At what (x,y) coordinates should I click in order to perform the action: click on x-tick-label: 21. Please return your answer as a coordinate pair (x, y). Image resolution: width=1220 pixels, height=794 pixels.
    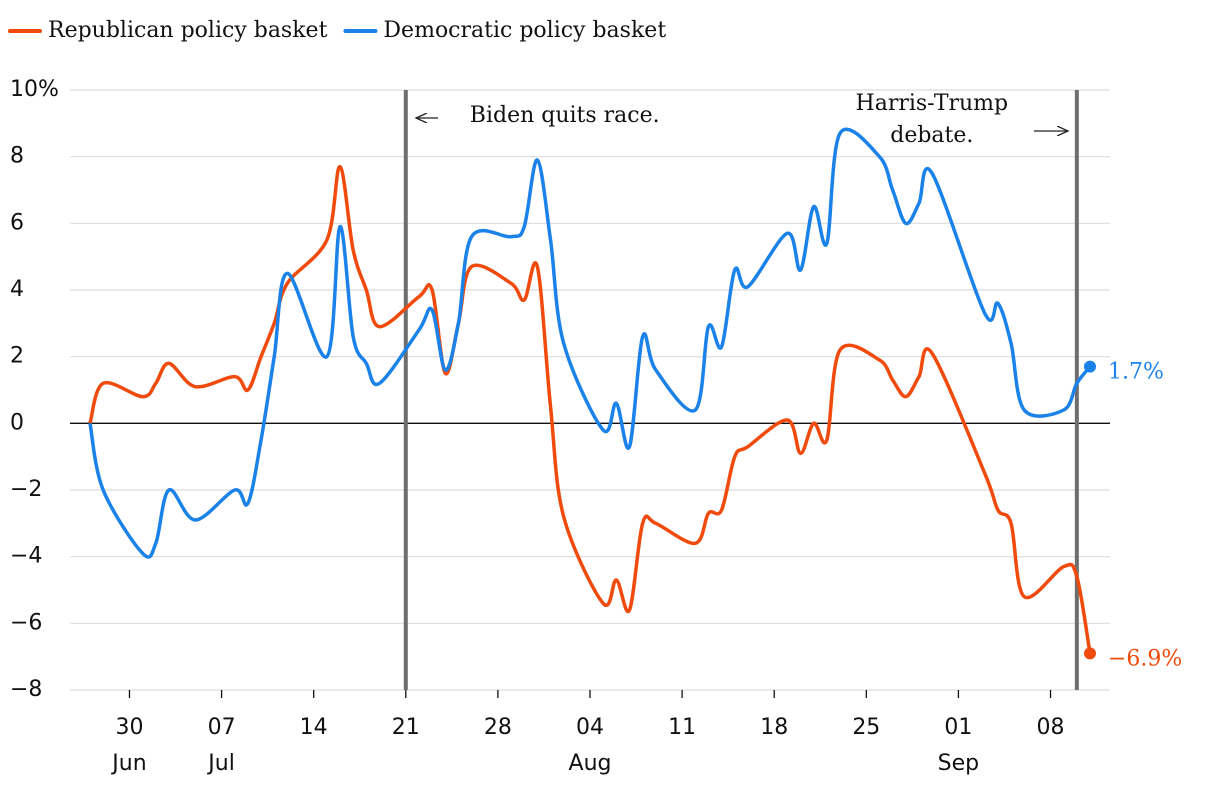
    Looking at the image, I should click on (406, 727).